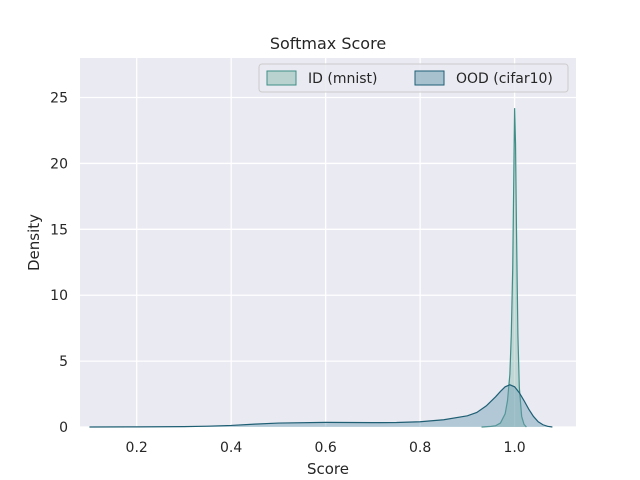 The height and width of the screenshot is (480, 640). Describe the element at coordinates (59, 296) in the screenshot. I see `y-tick-label: 10` at that location.